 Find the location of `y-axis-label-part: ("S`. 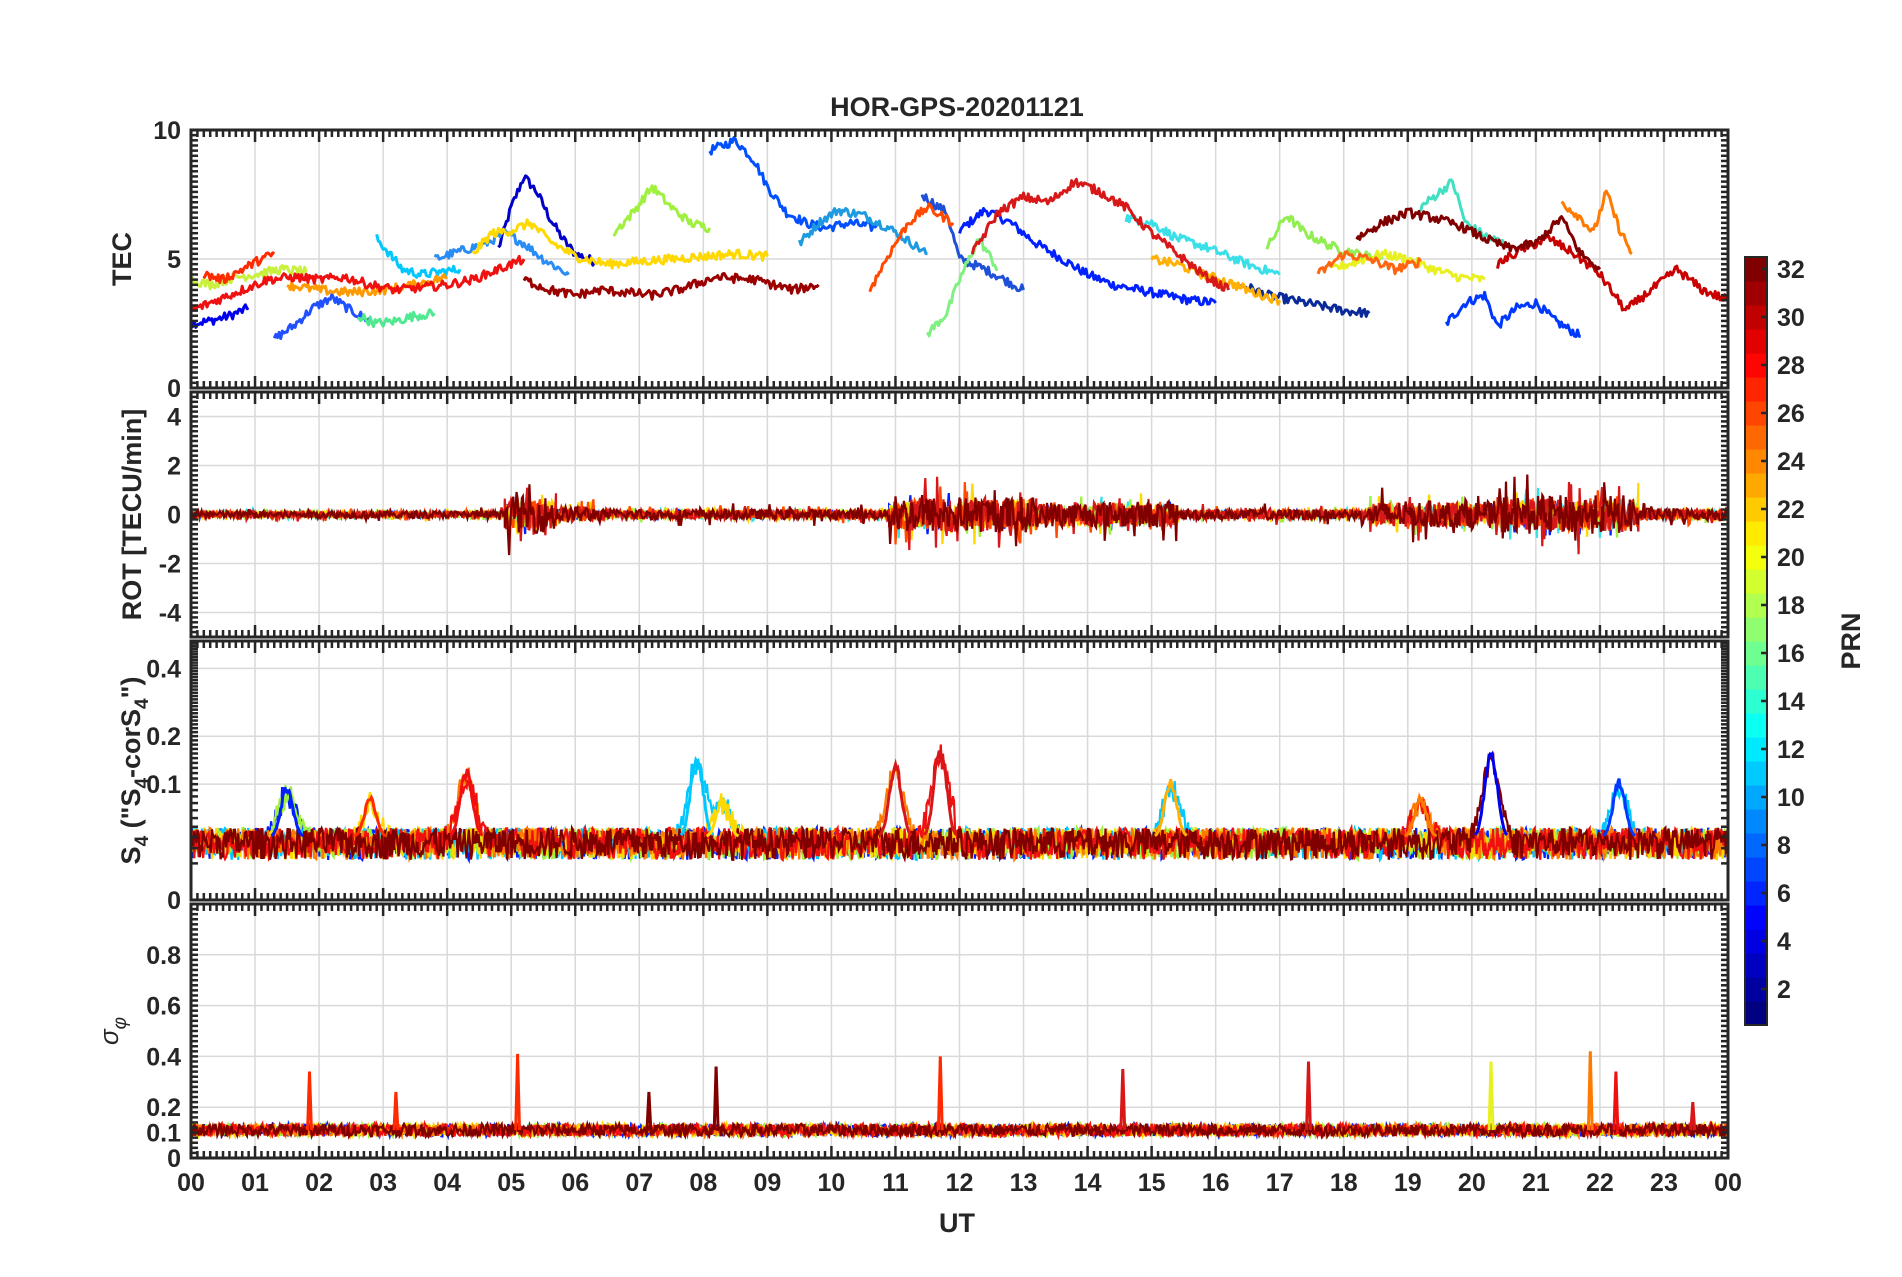

y-axis-label-part: ("S is located at coordinates (131, 812).